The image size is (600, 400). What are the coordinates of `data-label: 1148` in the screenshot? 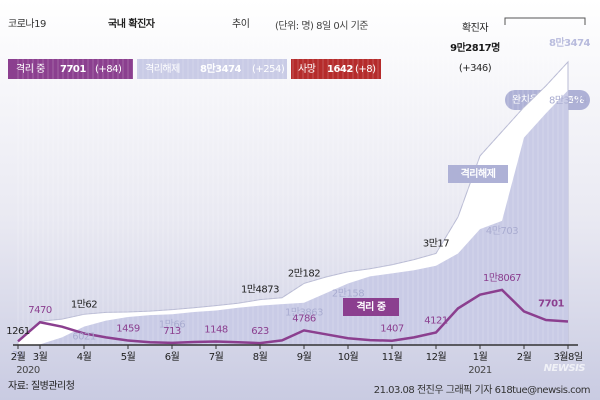 It's located at (216, 329).